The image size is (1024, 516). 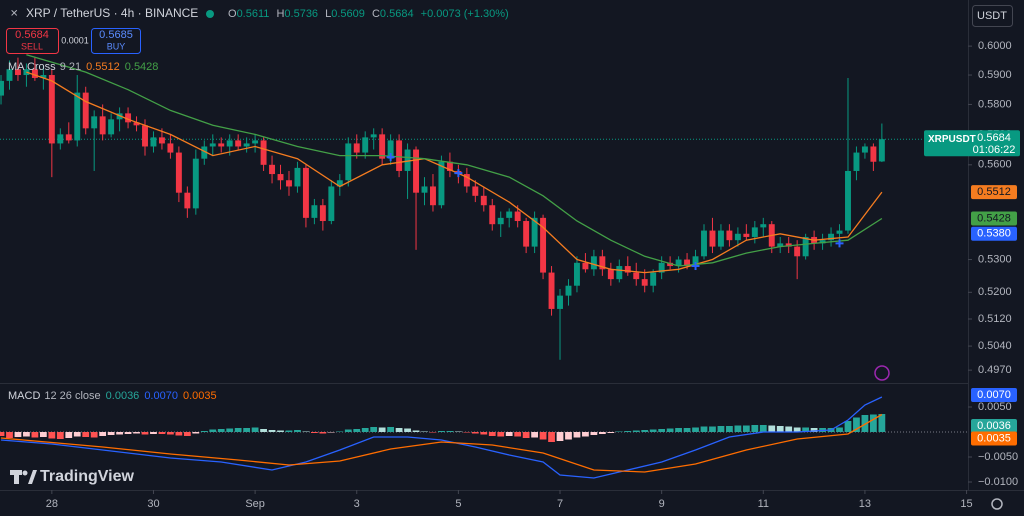 What do you see at coordinates (995, 75) in the screenshot?
I see `y-tick-label: 0.5900` at bounding box center [995, 75].